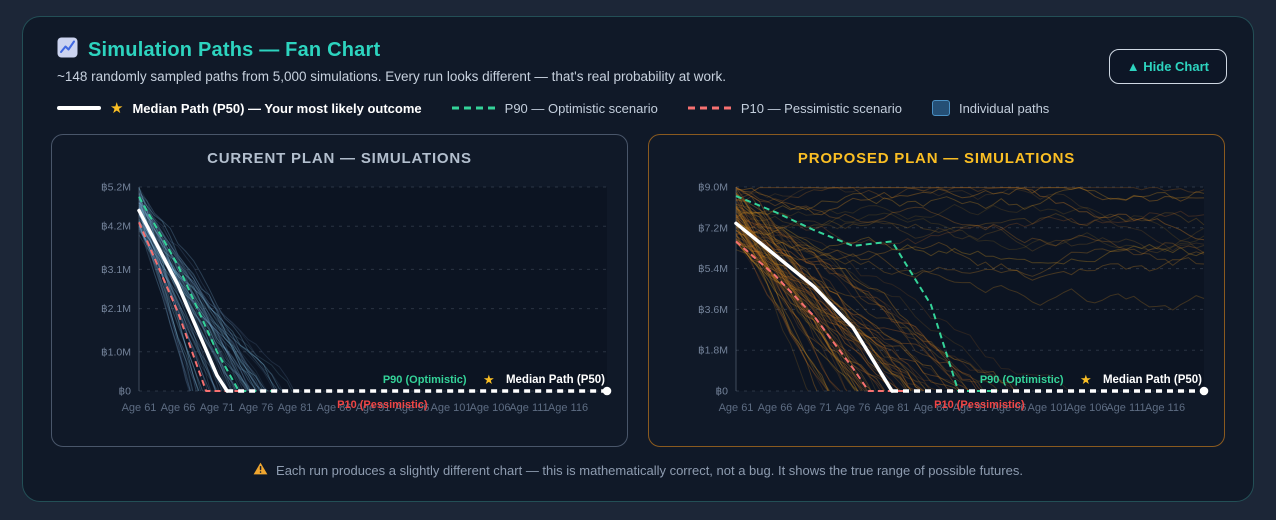 The height and width of the screenshot is (520, 1276). Describe the element at coordinates (473, 108) in the screenshot. I see `p90-dash-swatch` at that location.